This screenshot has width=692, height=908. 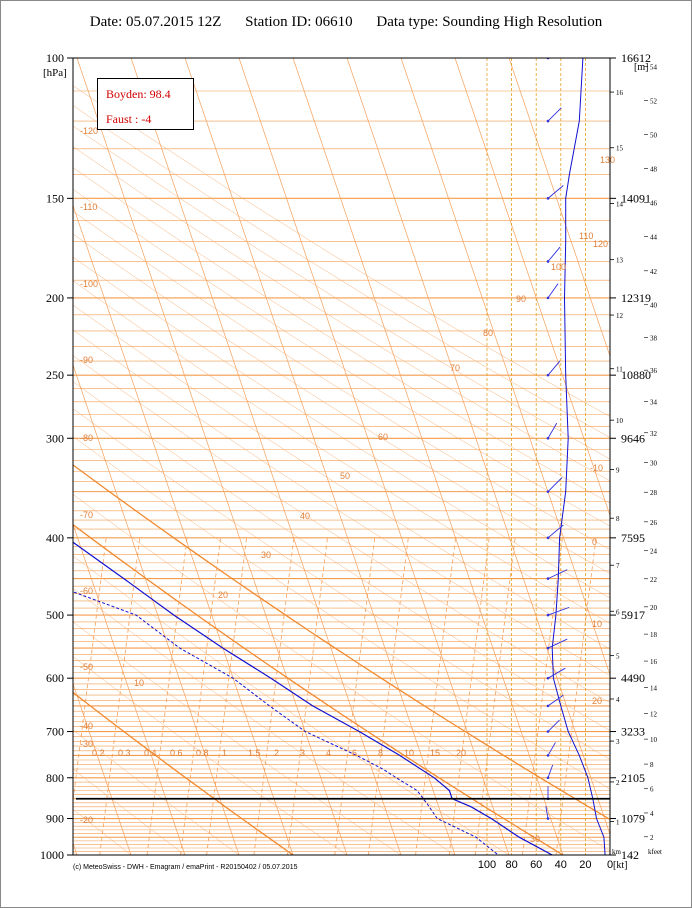 I want to click on height-label: 5917, so click(x=633, y=615).